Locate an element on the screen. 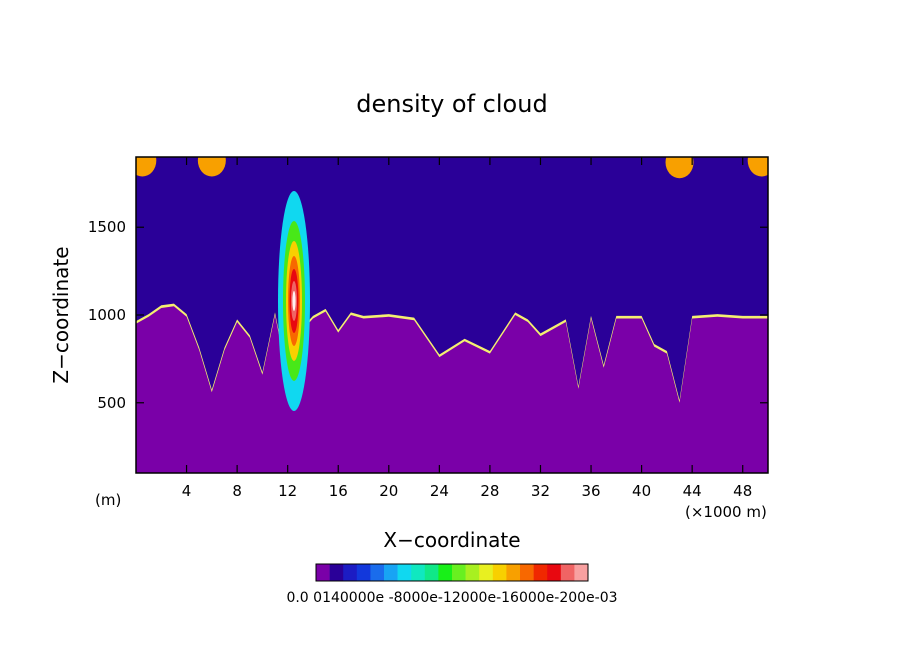 Image resolution: width=904 pixels, height=654 pixels. y-tick-label: 1000 is located at coordinates (107, 315).